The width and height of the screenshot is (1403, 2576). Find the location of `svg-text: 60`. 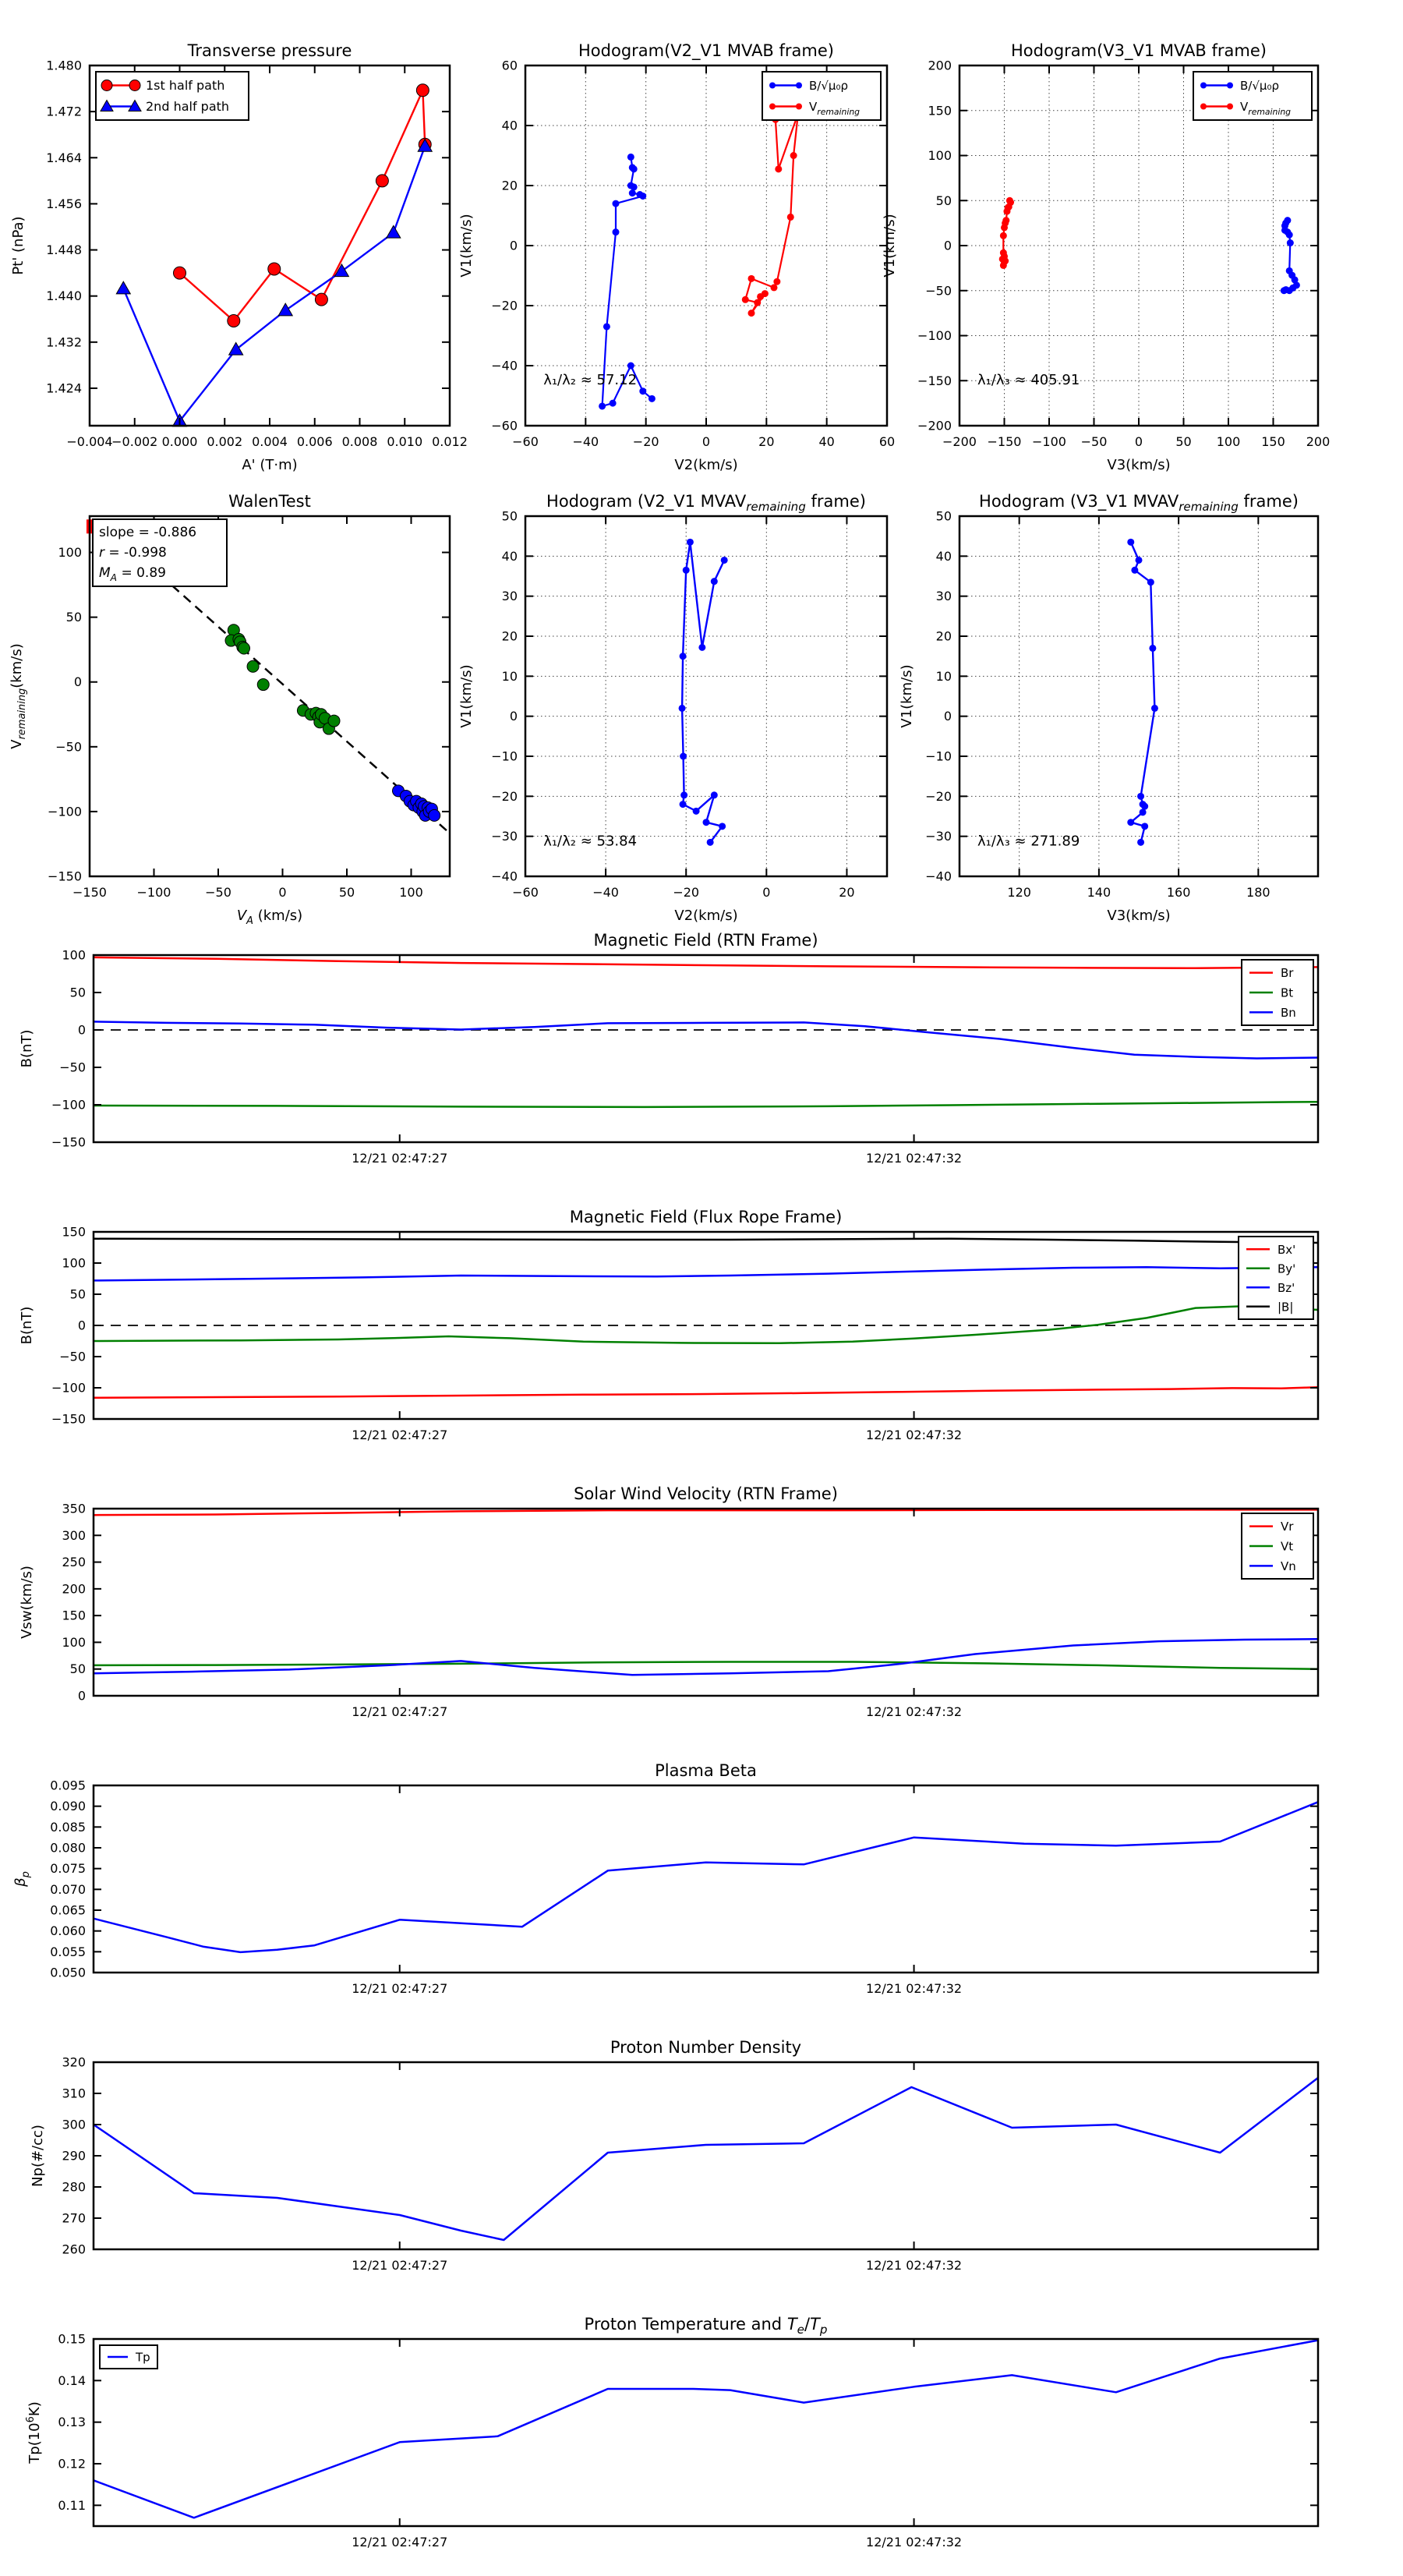

svg-text: 60 is located at coordinates (510, 65).